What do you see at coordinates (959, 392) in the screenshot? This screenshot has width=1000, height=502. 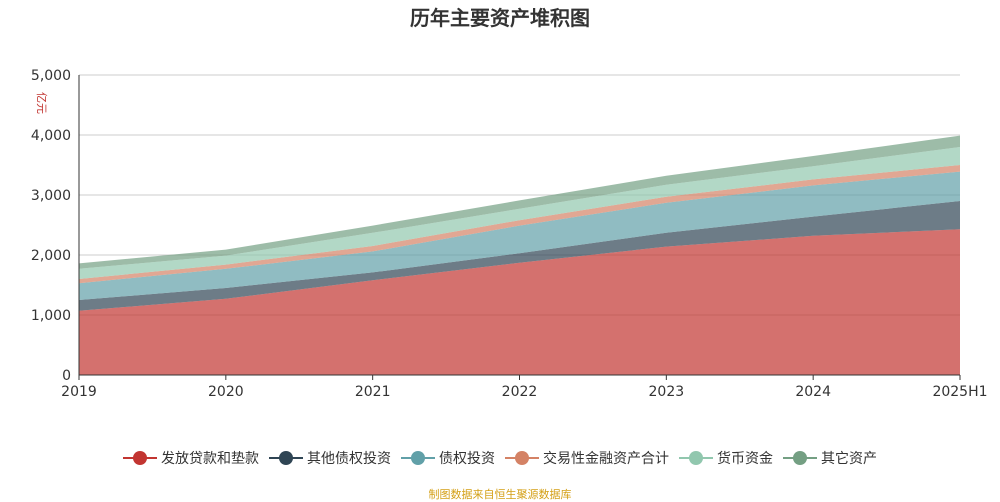 I see `x-tick-label: 2025H1` at bounding box center [959, 392].